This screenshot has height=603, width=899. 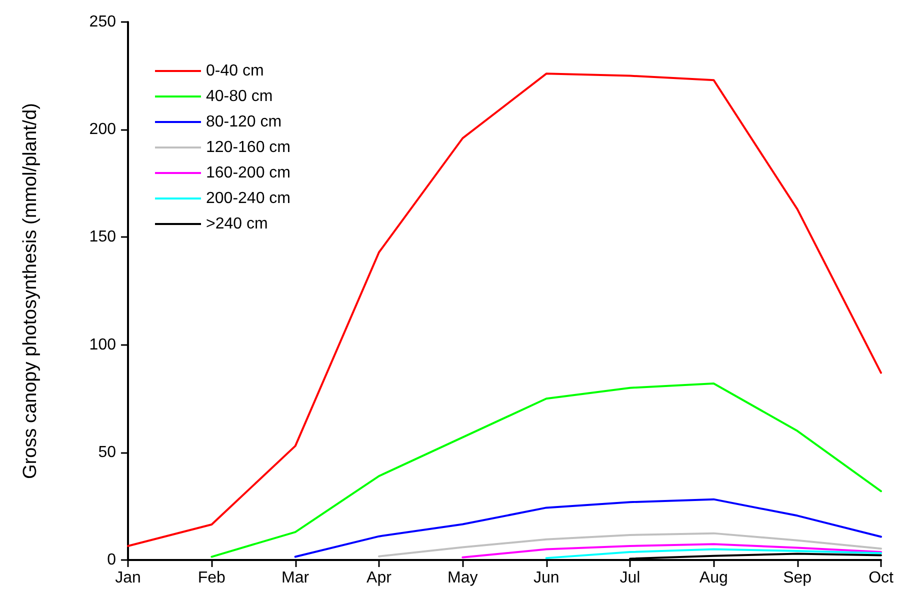 I want to click on x-tick-label: Feb, so click(x=212, y=578).